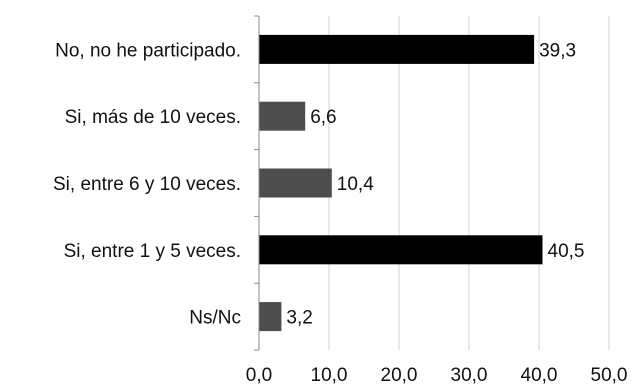  I want to click on data-label: 6,6, so click(323, 117).